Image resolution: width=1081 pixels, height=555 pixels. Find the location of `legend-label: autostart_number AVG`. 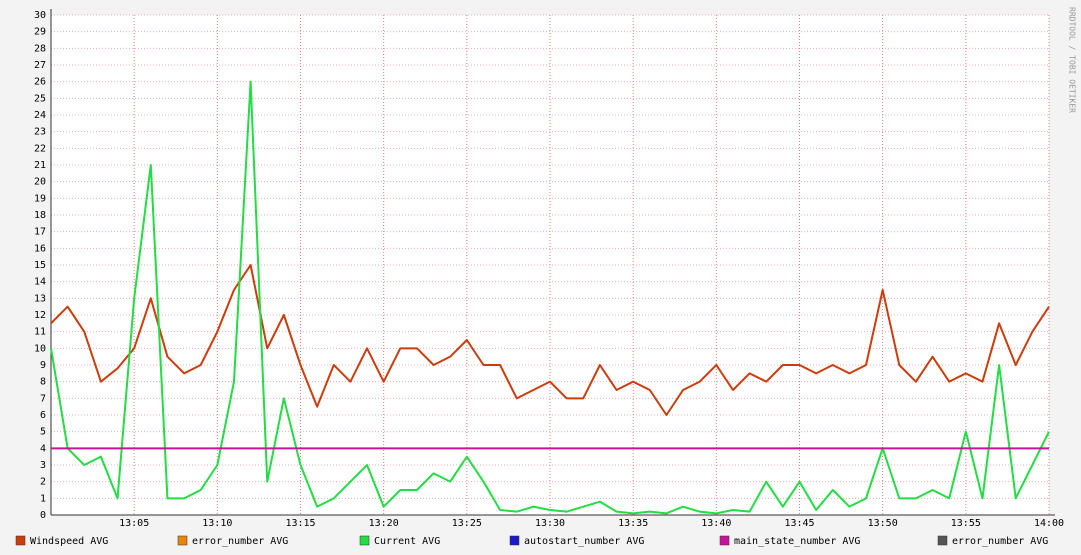

legend-label: autostart_number AVG is located at coordinates (584, 541).